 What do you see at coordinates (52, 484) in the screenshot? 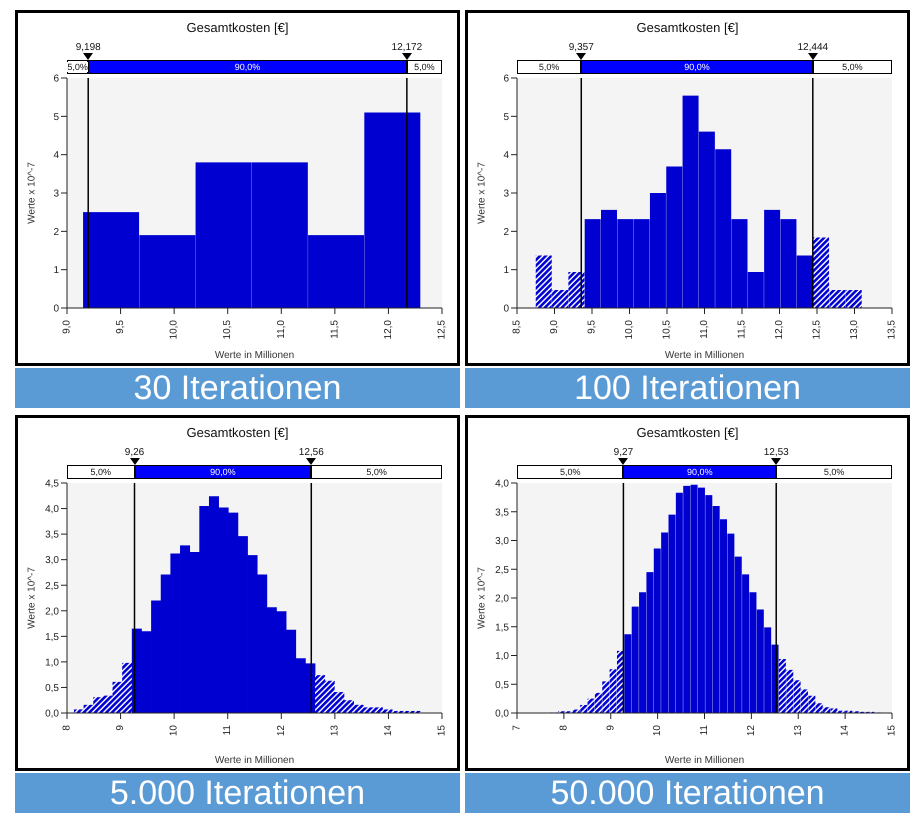
I see `y-tick-label: 4,5` at bounding box center [52, 484].